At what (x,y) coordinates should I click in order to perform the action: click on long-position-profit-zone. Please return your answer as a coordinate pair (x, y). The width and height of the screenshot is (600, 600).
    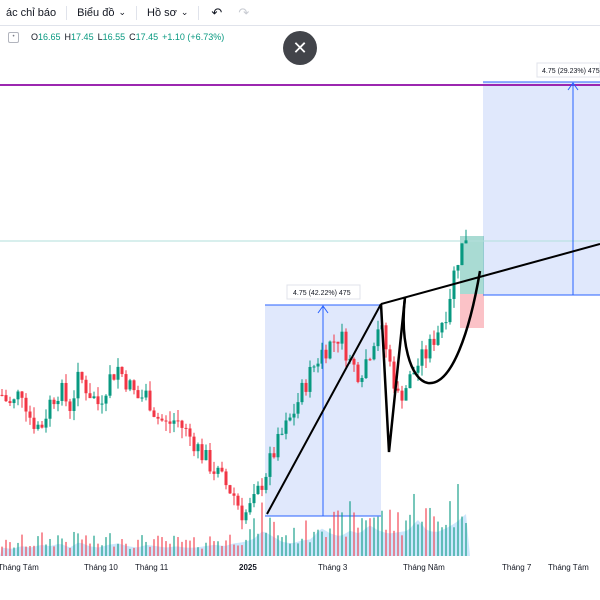
    Looking at the image, I should click on (472, 265).